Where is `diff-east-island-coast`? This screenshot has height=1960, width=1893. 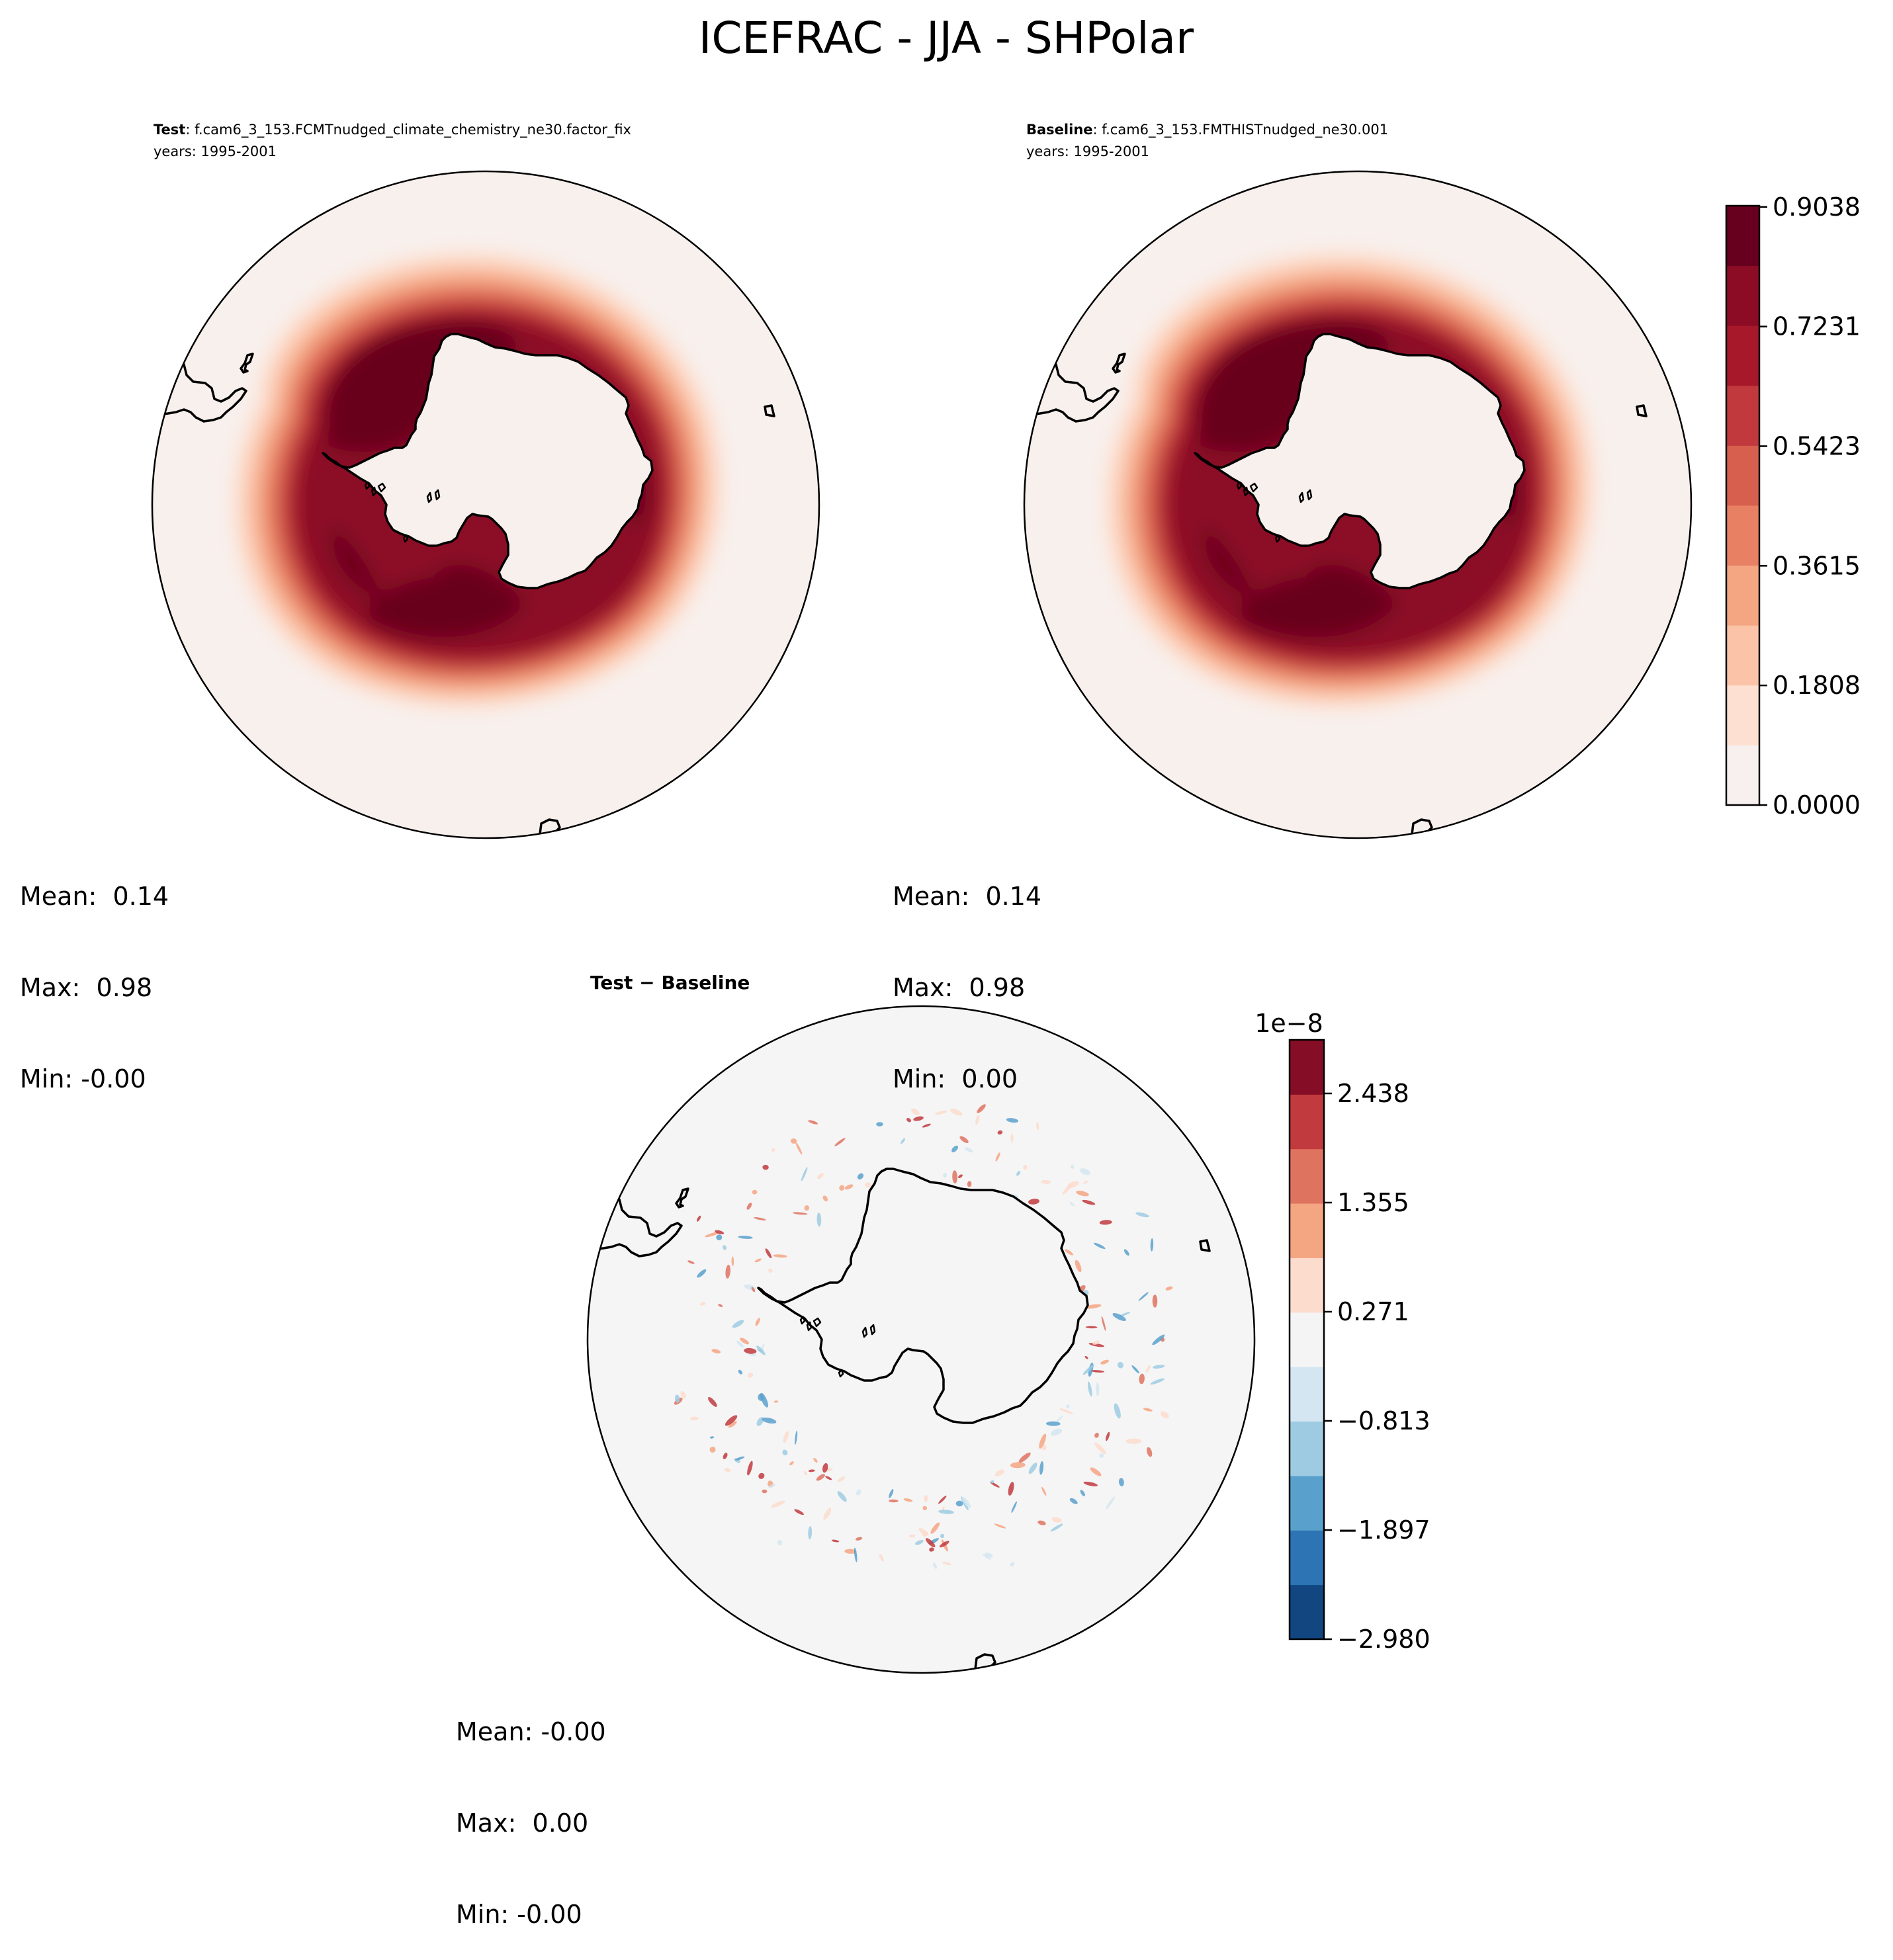 diff-east-island-coast is located at coordinates (1205, 1245).